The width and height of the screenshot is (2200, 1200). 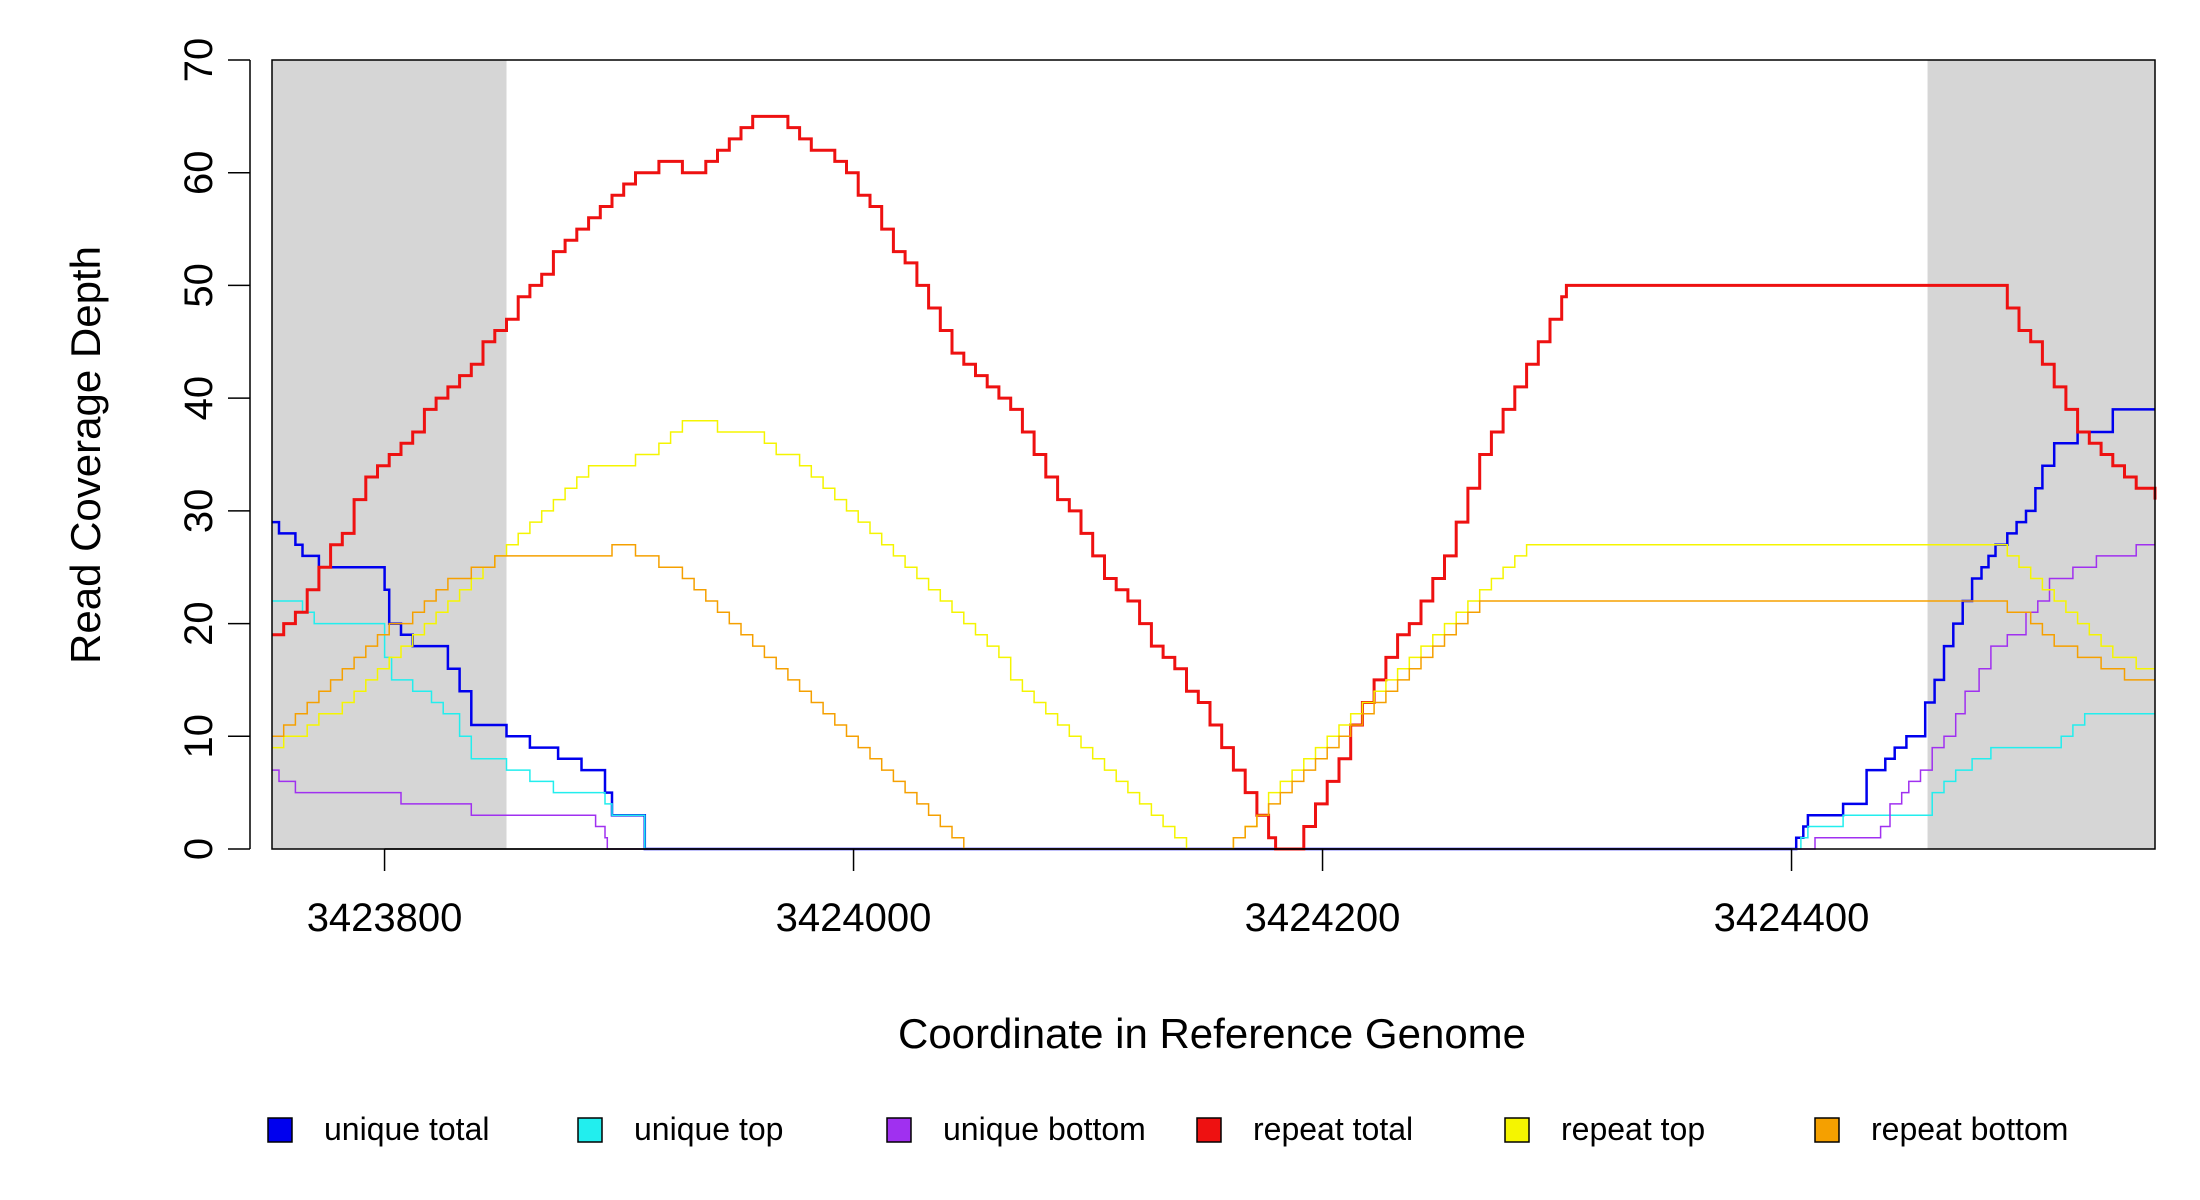 I want to click on y-tick-label: 10, so click(x=199, y=736).